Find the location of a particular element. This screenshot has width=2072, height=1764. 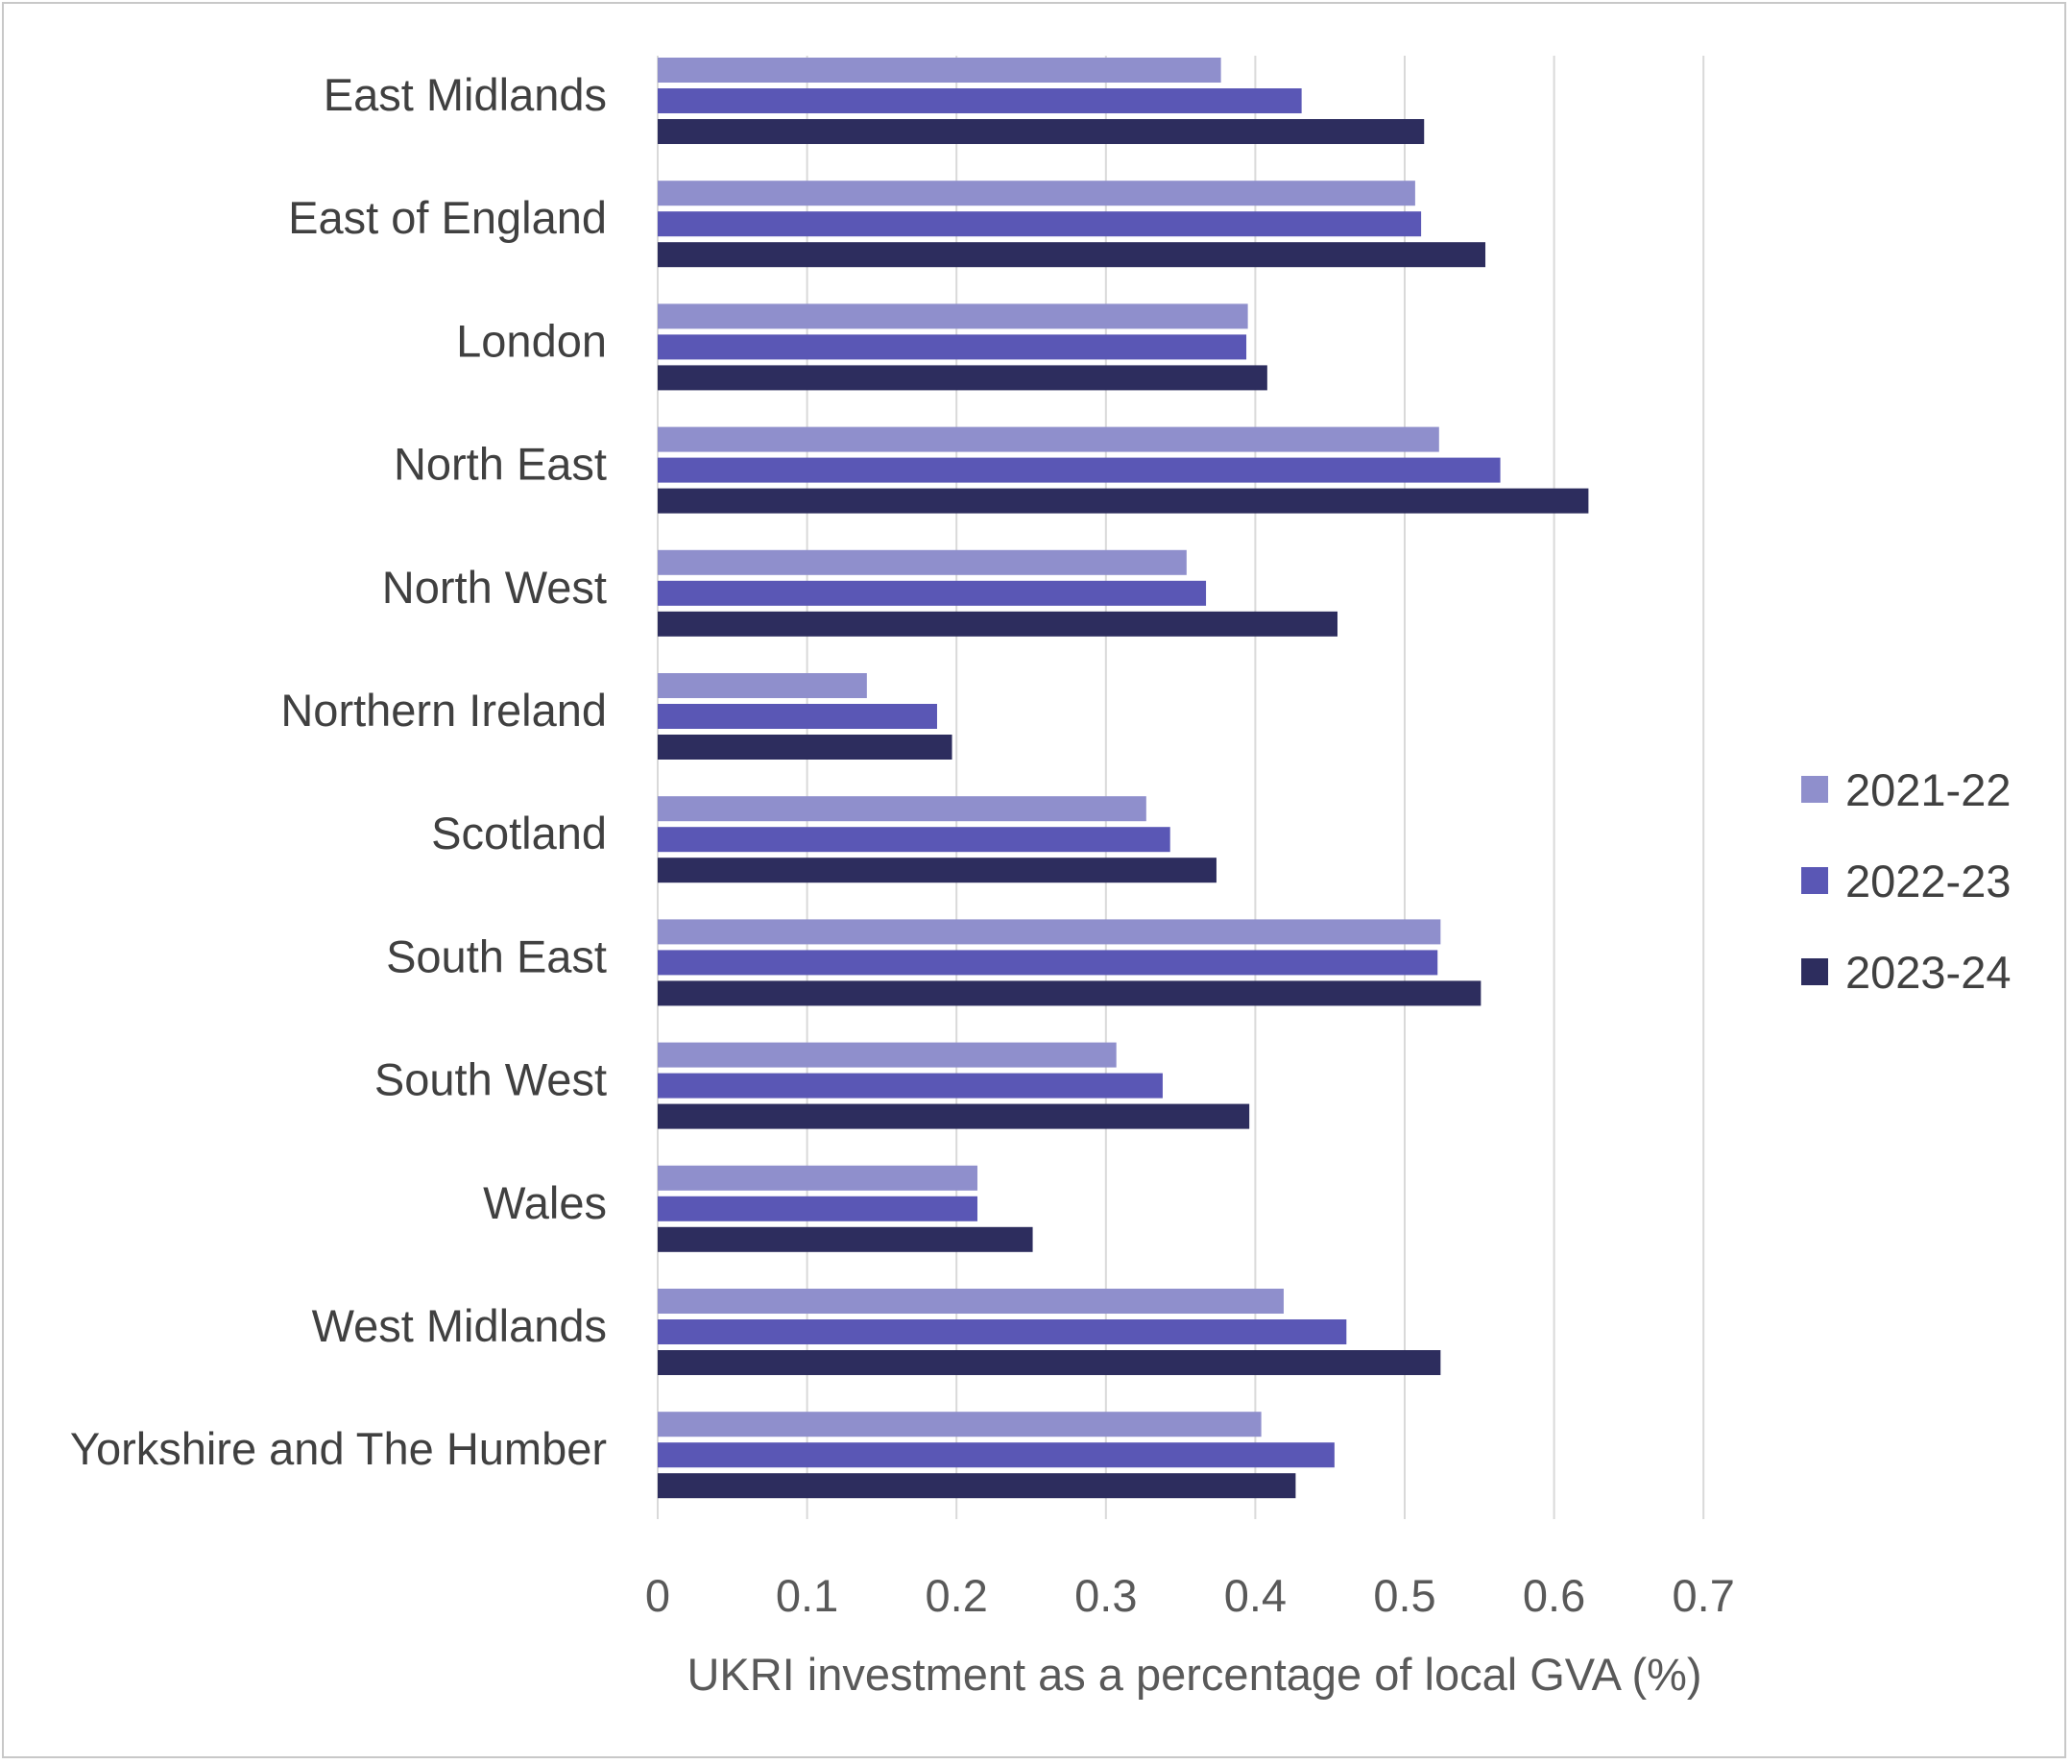

category-label: North East is located at coordinates (500, 464).